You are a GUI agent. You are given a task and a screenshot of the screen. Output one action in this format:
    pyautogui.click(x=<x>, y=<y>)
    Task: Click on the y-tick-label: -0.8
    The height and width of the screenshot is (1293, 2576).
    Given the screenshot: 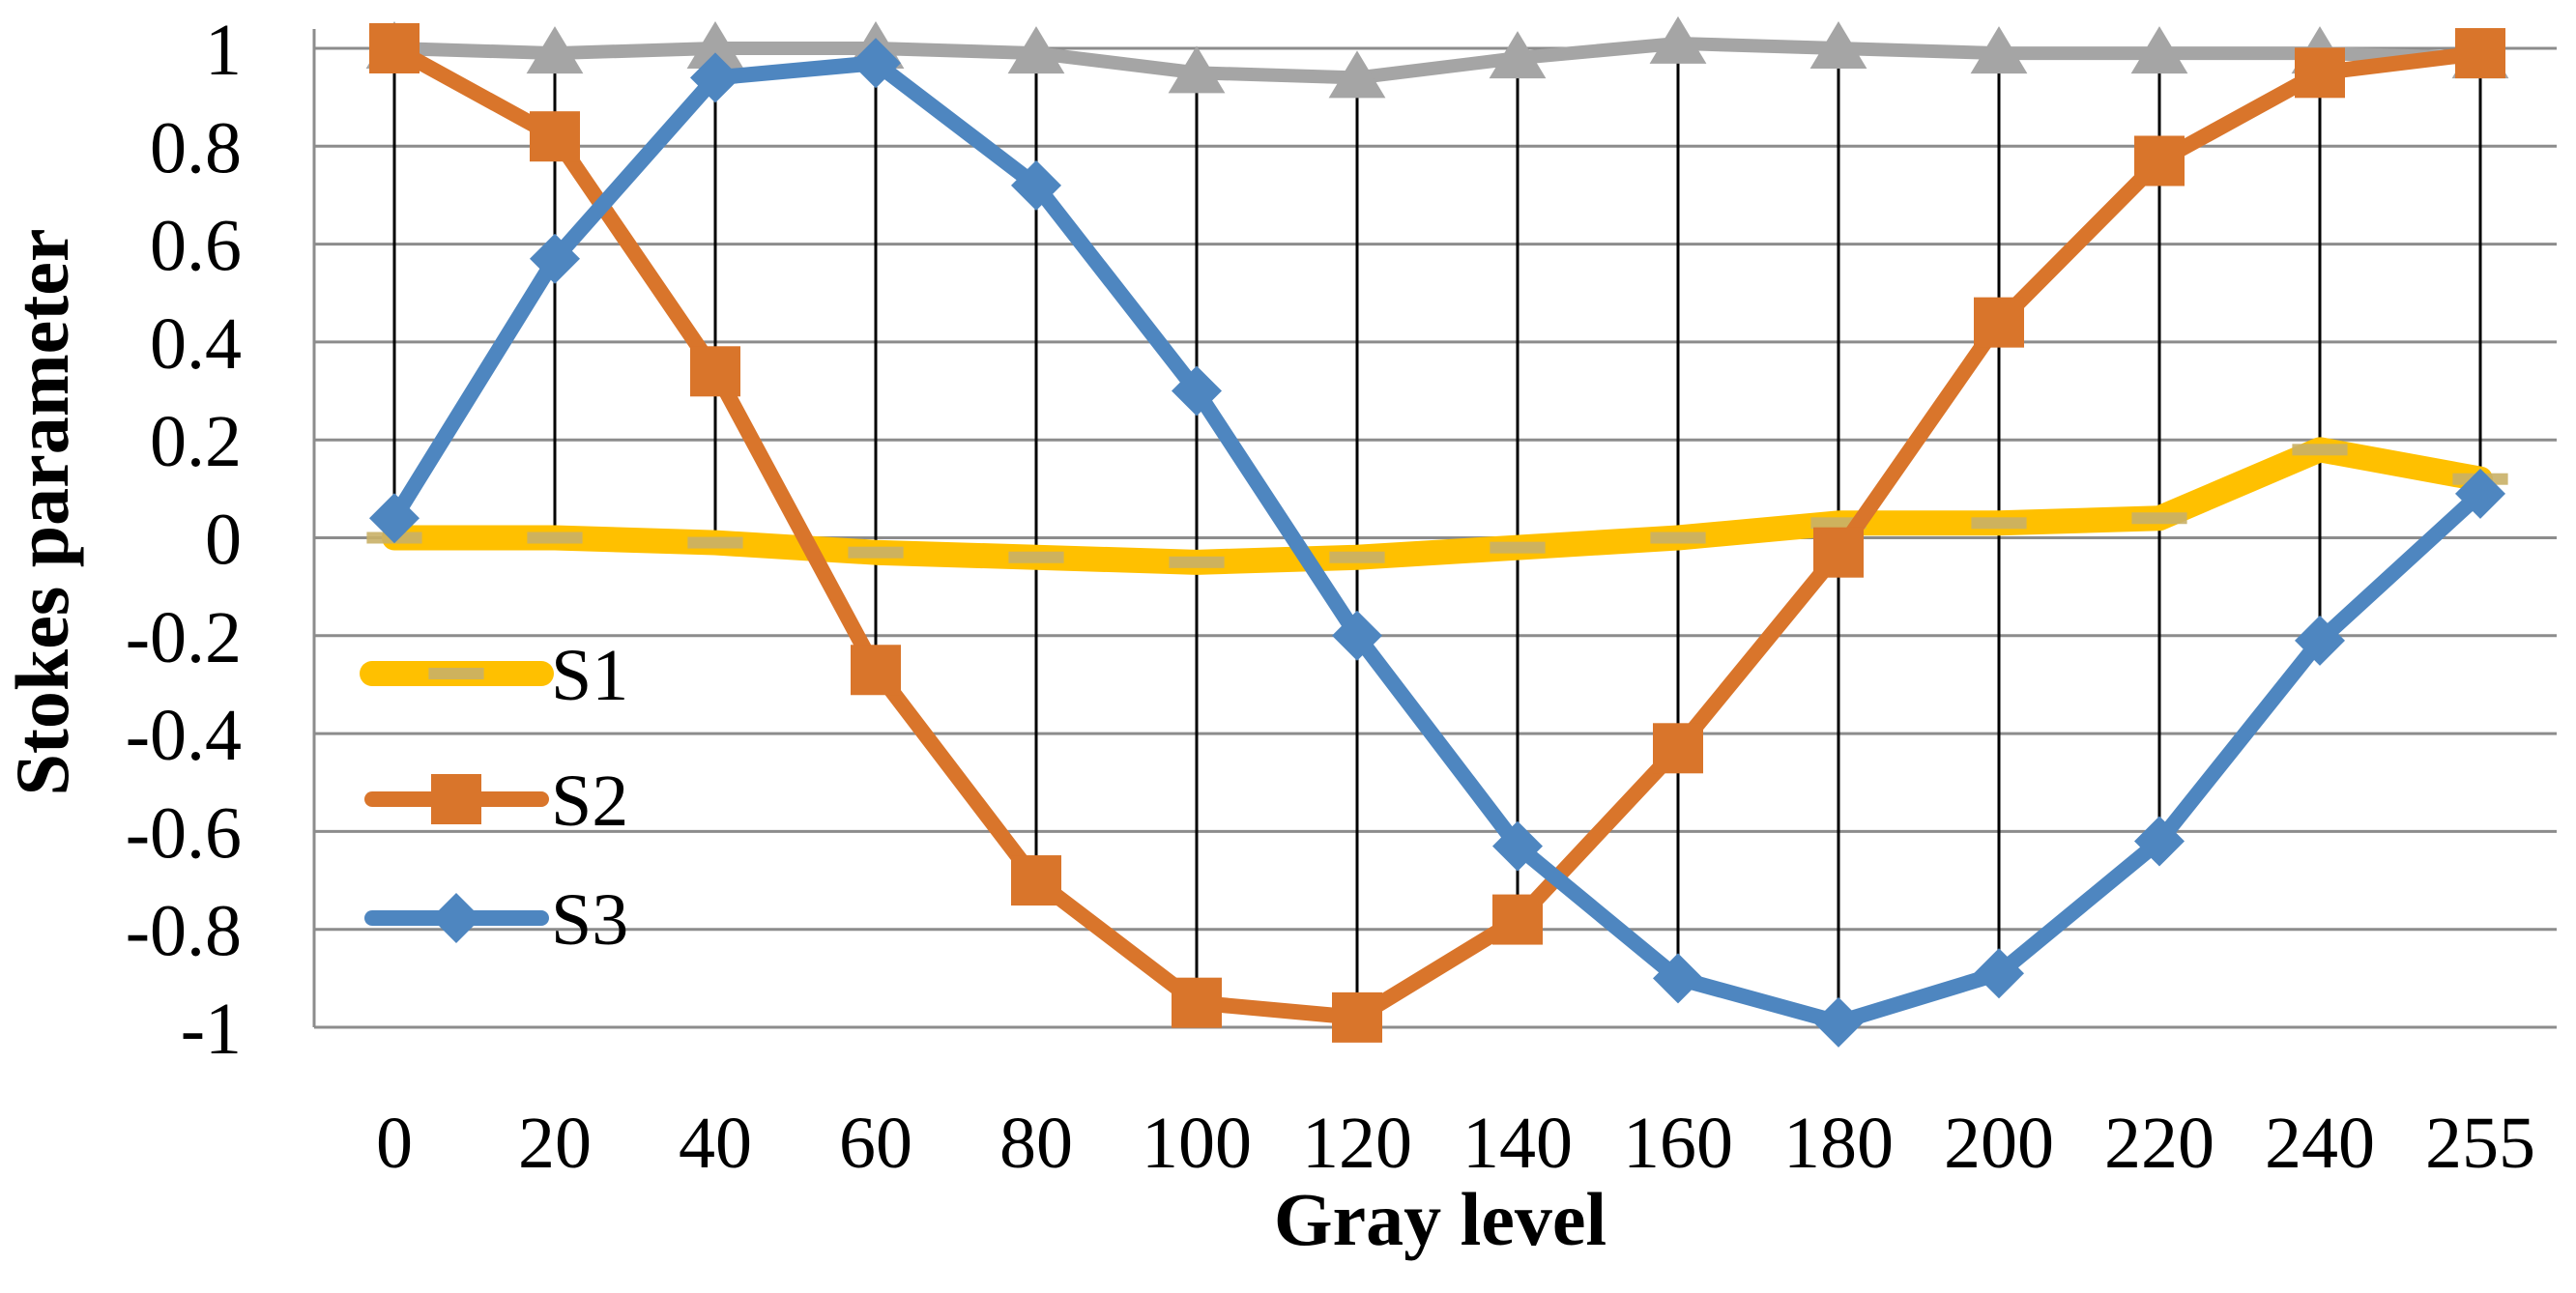 What is the action you would take?
    pyautogui.click(x=184, y=931)
    